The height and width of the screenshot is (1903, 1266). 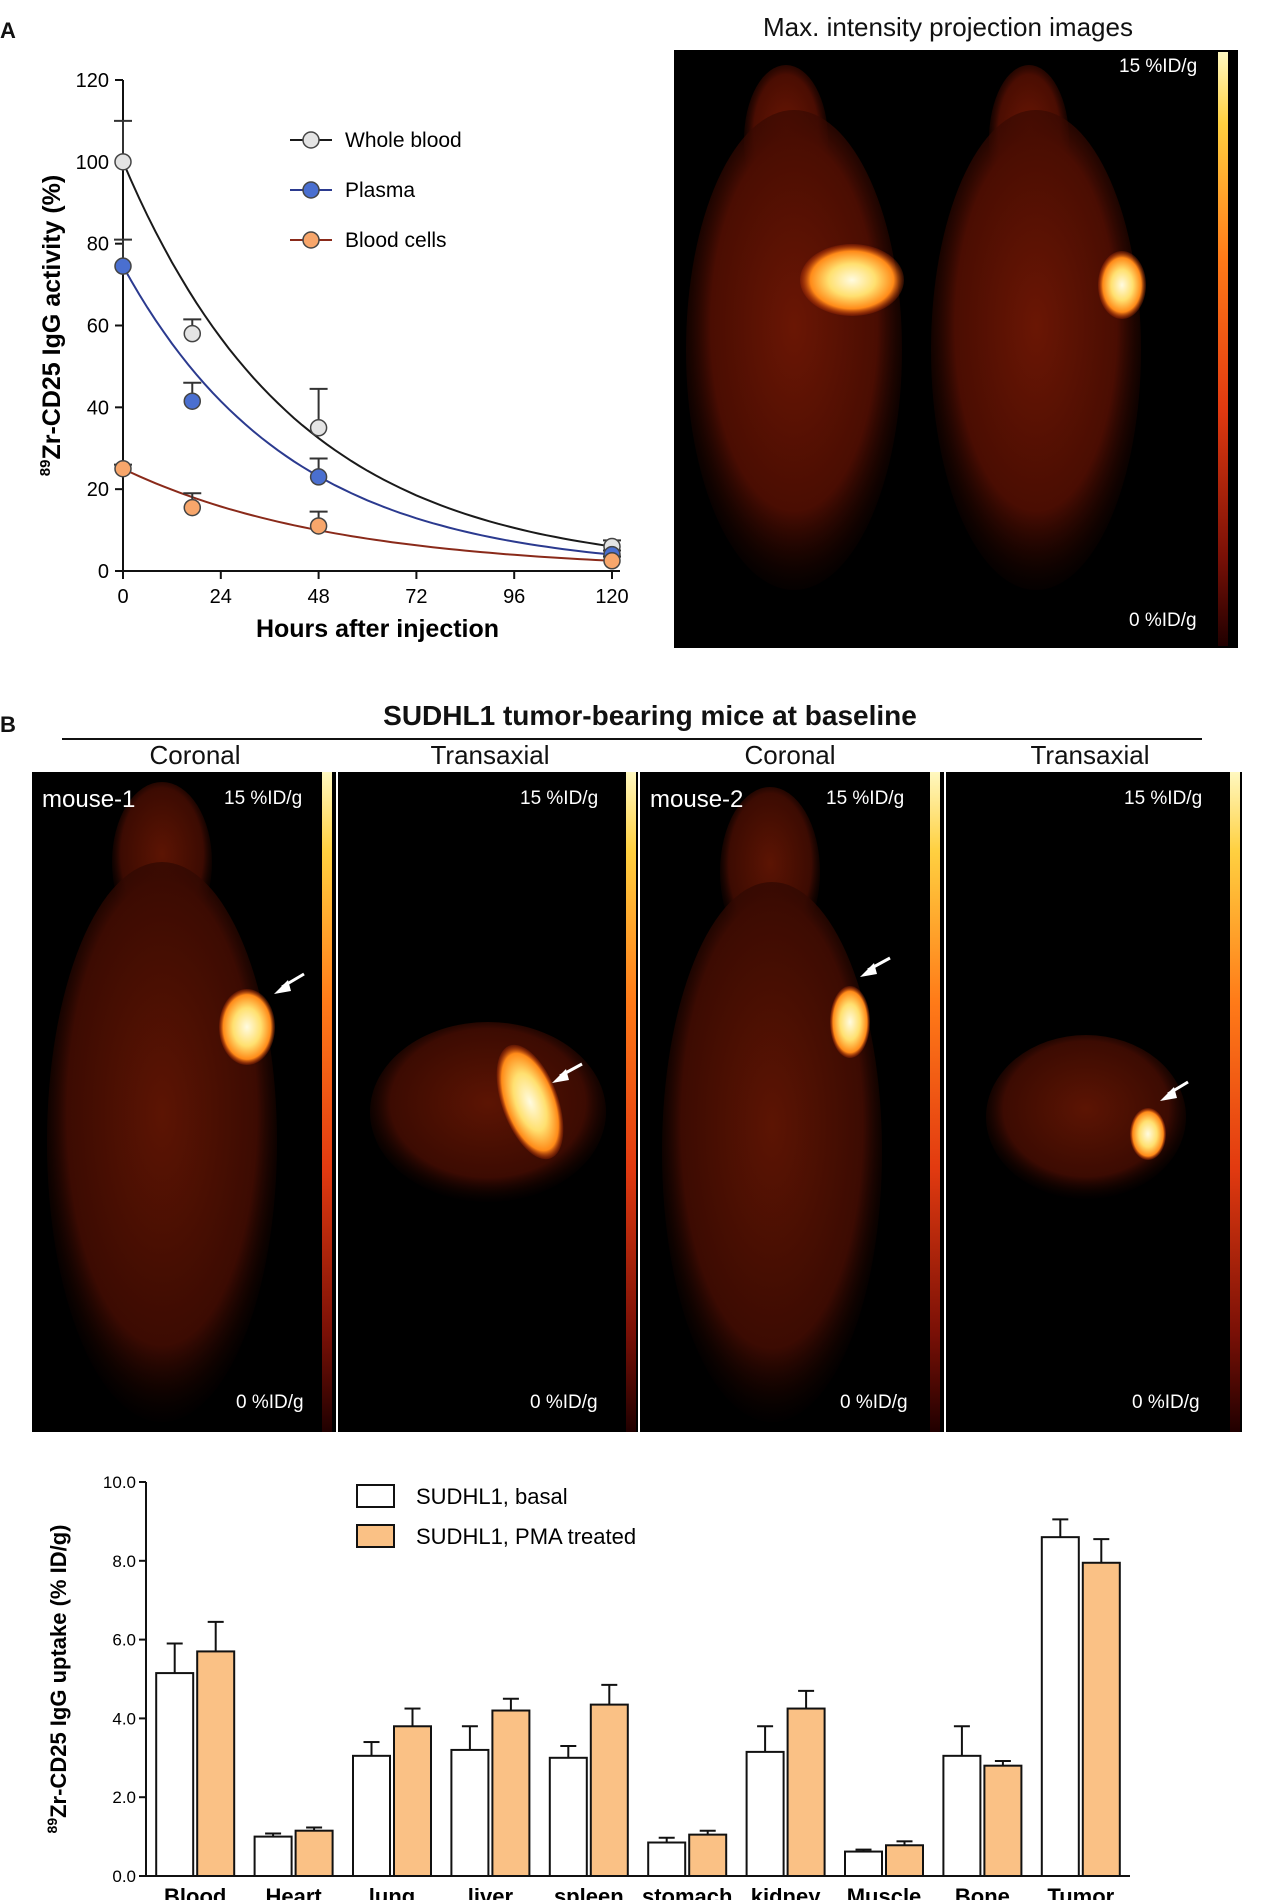 I want to click on pet-transaxial-mouse-1: 15 %ID/g 0 %ID/g, so click(x=488, y=1102).